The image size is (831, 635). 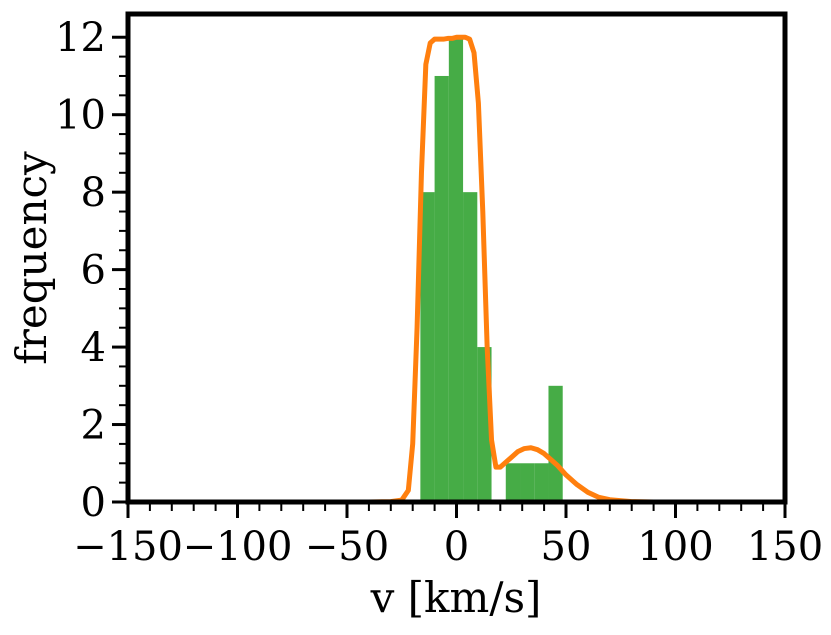 I want to click on y-tick-label: 2, so click(x=93, y=426).